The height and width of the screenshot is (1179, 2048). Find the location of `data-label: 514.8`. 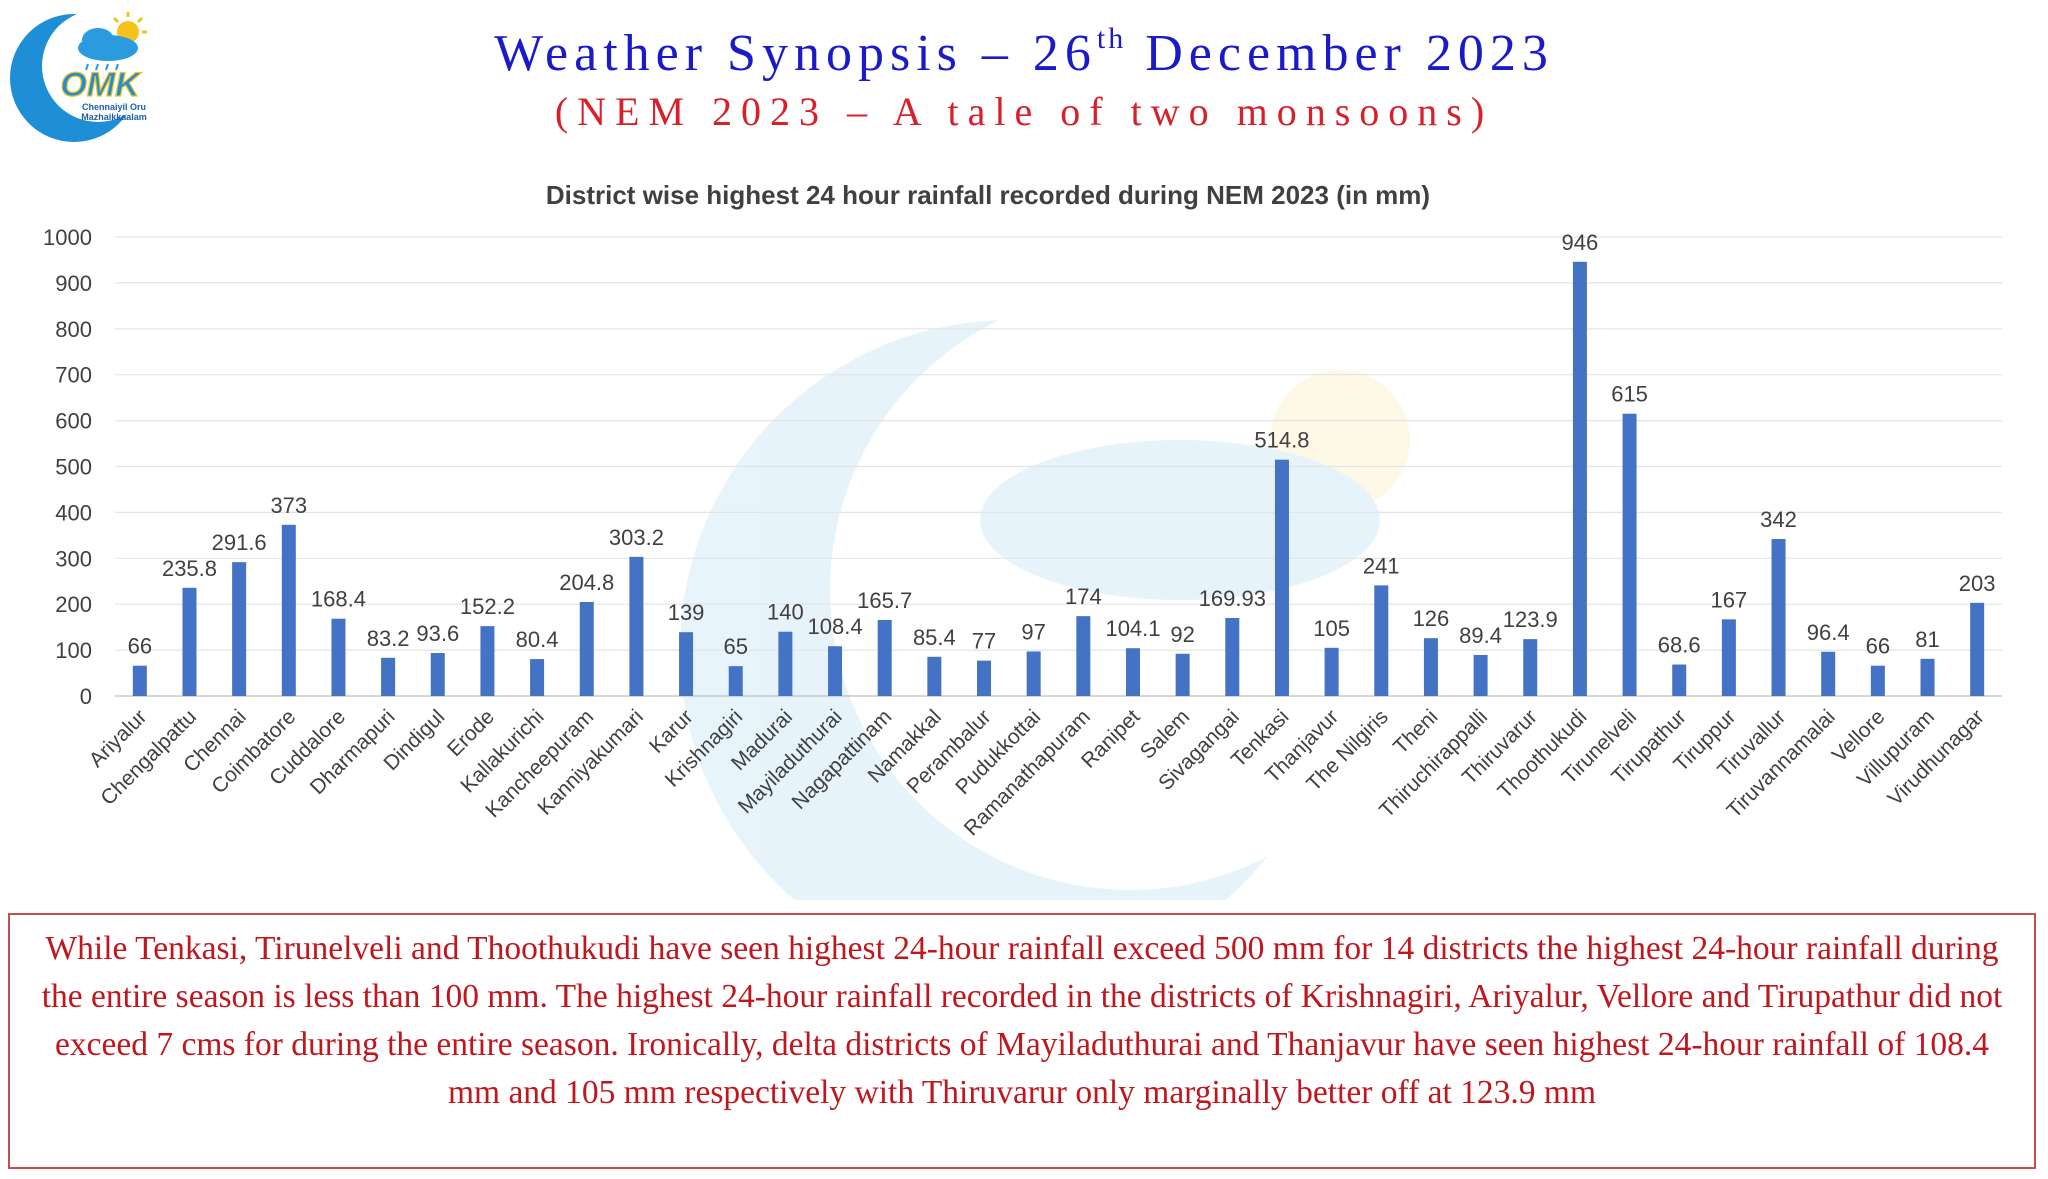

data-label: 514.8 is located at coordinates (1281, 440).